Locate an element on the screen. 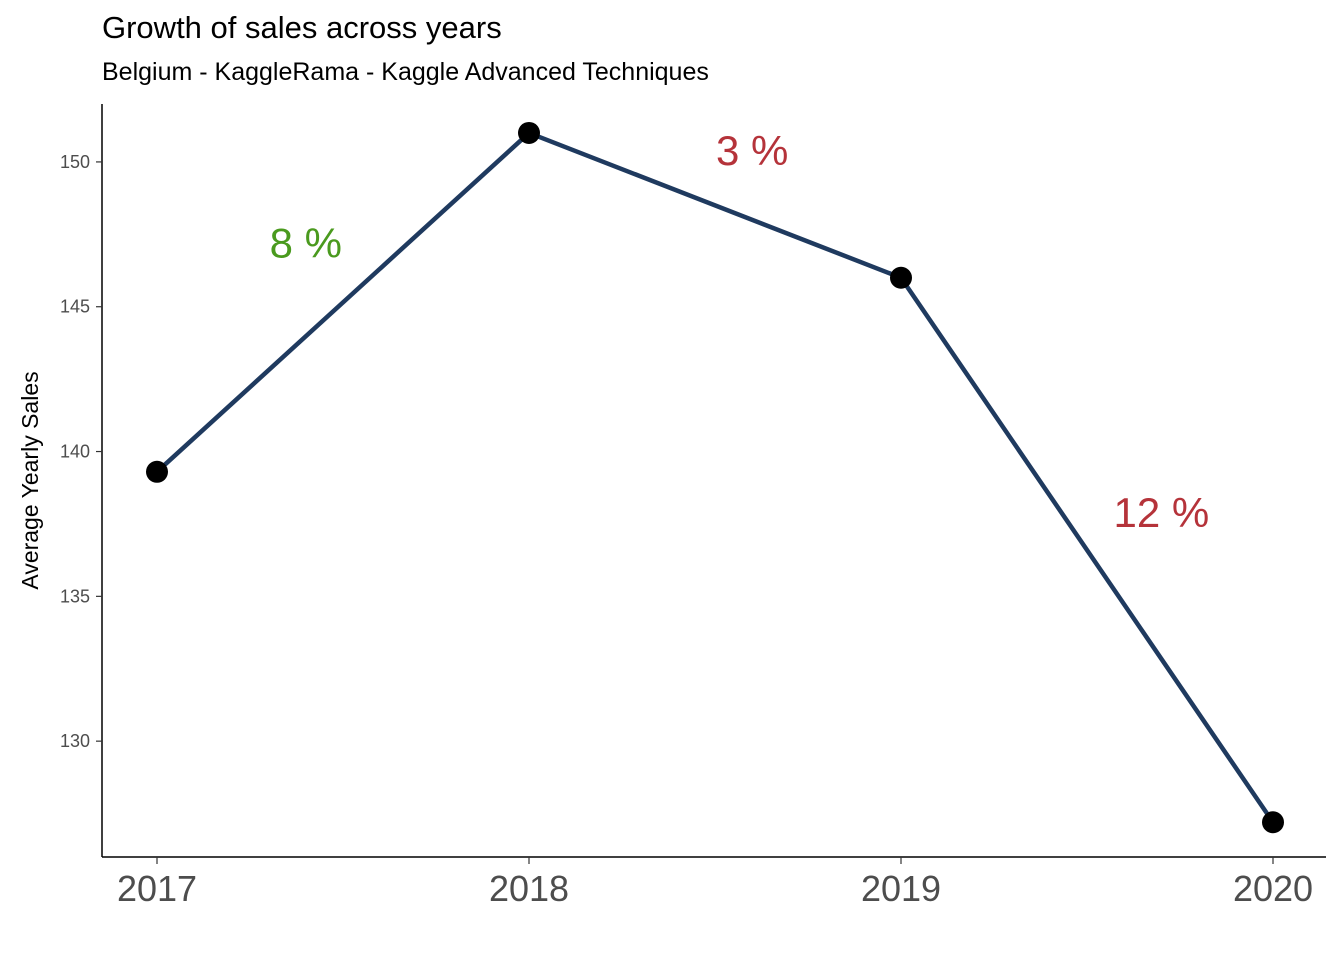  x-tick-label: 2018 is located at coordinates (529, 888).